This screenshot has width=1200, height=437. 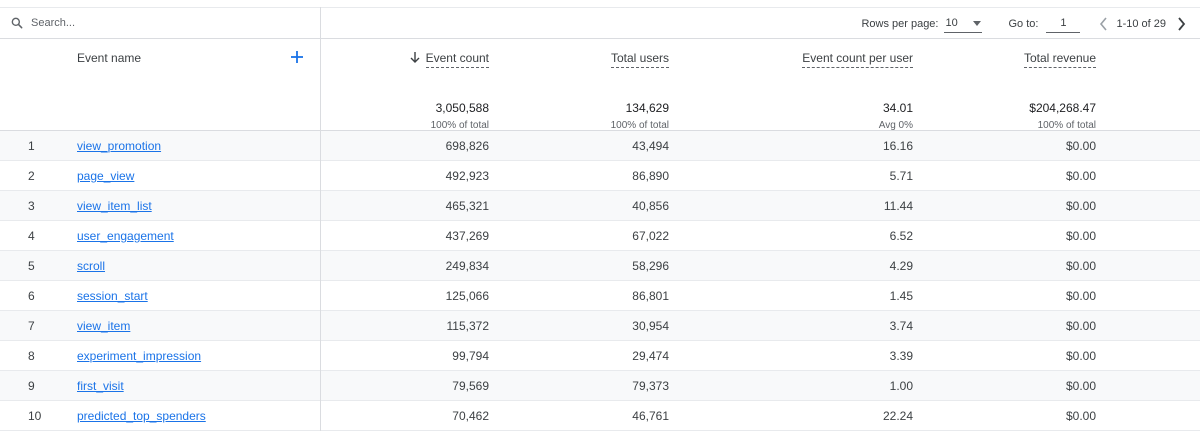 What do you see at coordinates (901, 386) in the screenshot?
I see `event-count-per-user-cell: 1.00` at bounding box center [901, 386].